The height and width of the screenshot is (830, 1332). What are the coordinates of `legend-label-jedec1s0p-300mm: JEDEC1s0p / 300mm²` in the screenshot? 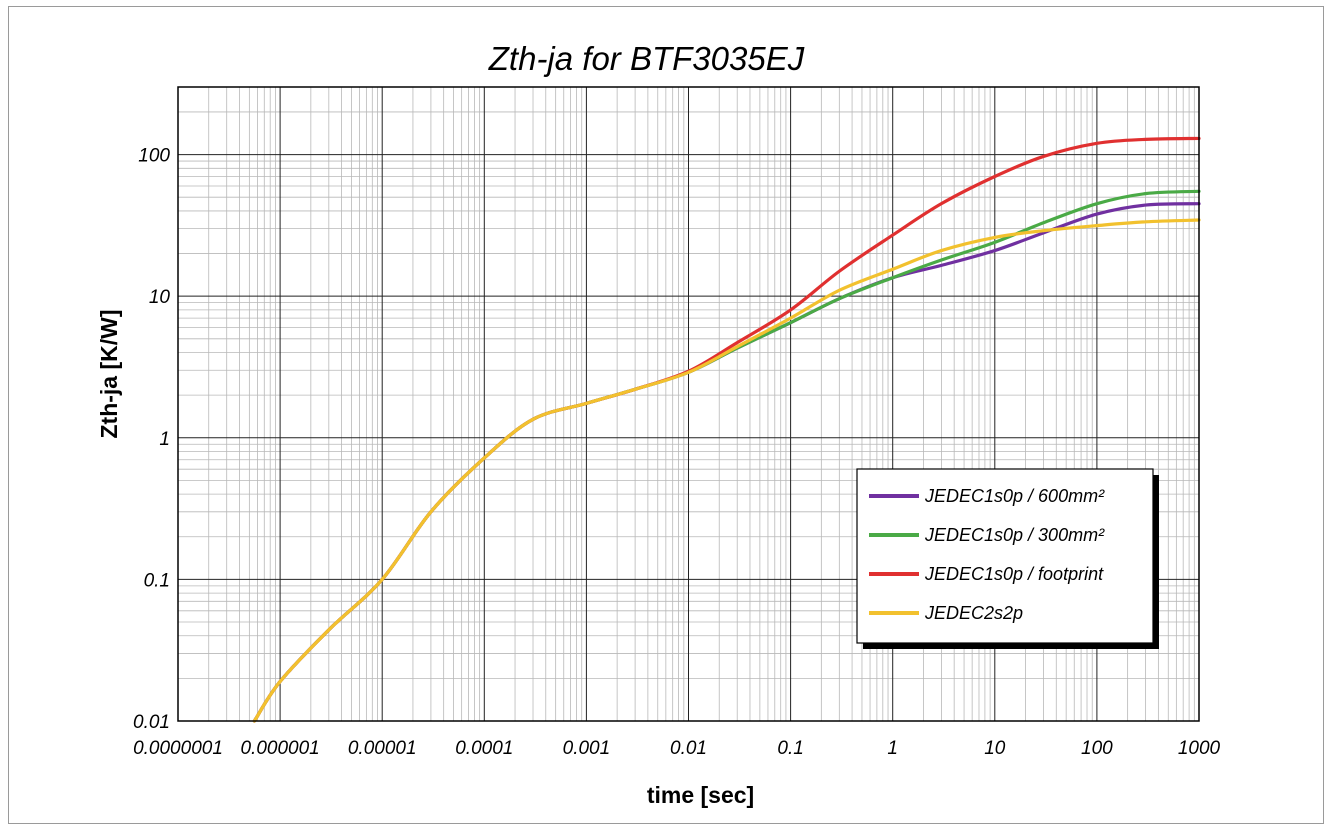 It's located at (1014, 535).